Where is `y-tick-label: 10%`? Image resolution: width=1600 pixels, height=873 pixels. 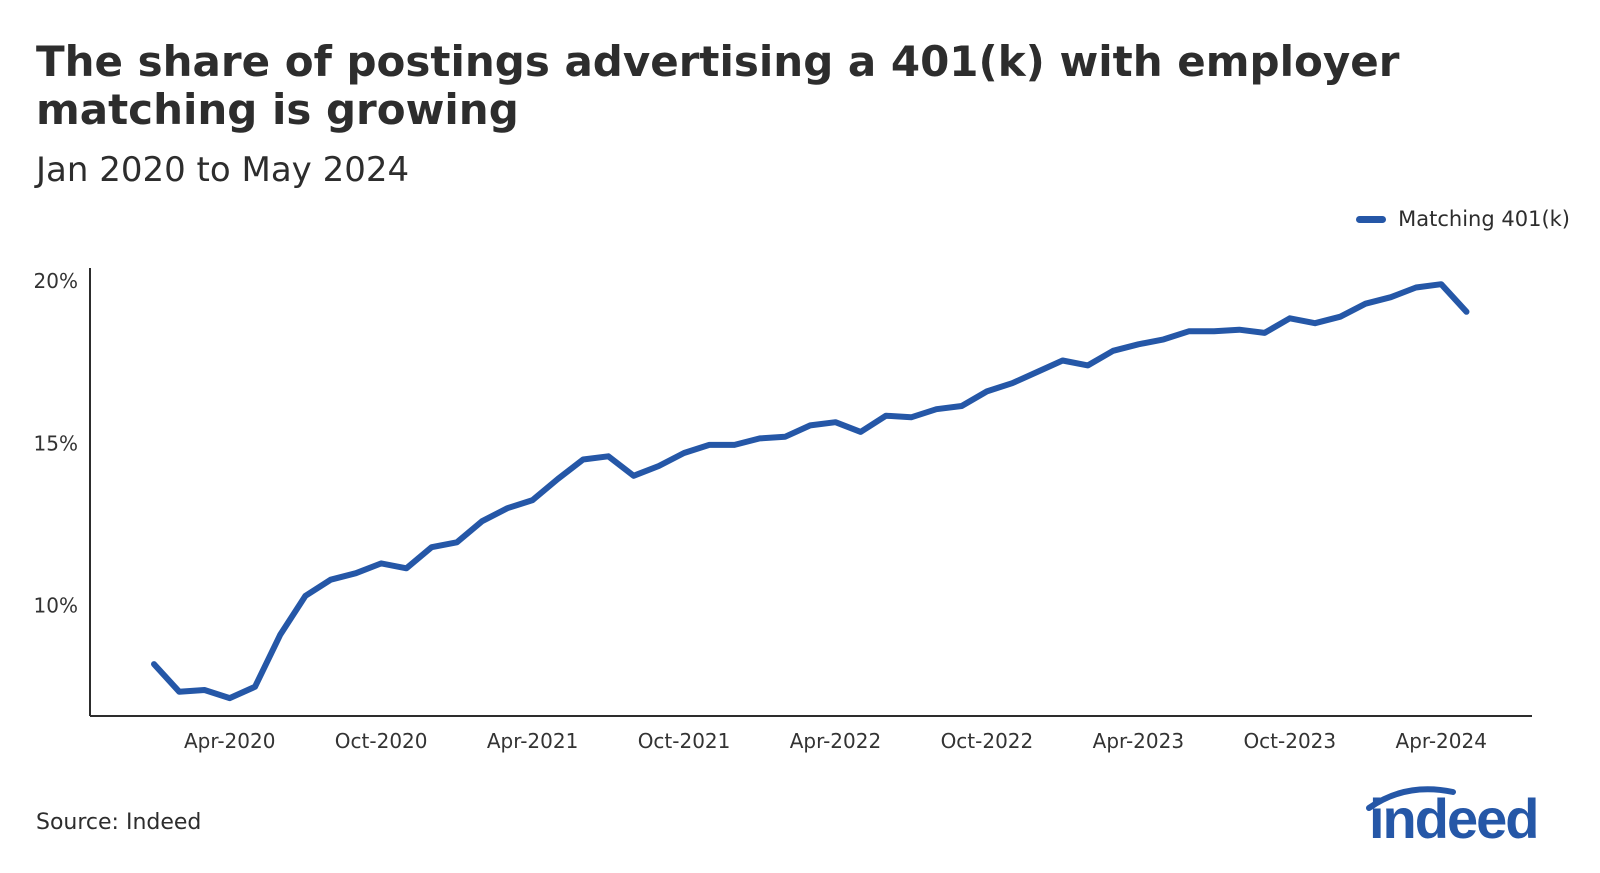 y-tick-label: 10% is located at coordinates (56, 606).